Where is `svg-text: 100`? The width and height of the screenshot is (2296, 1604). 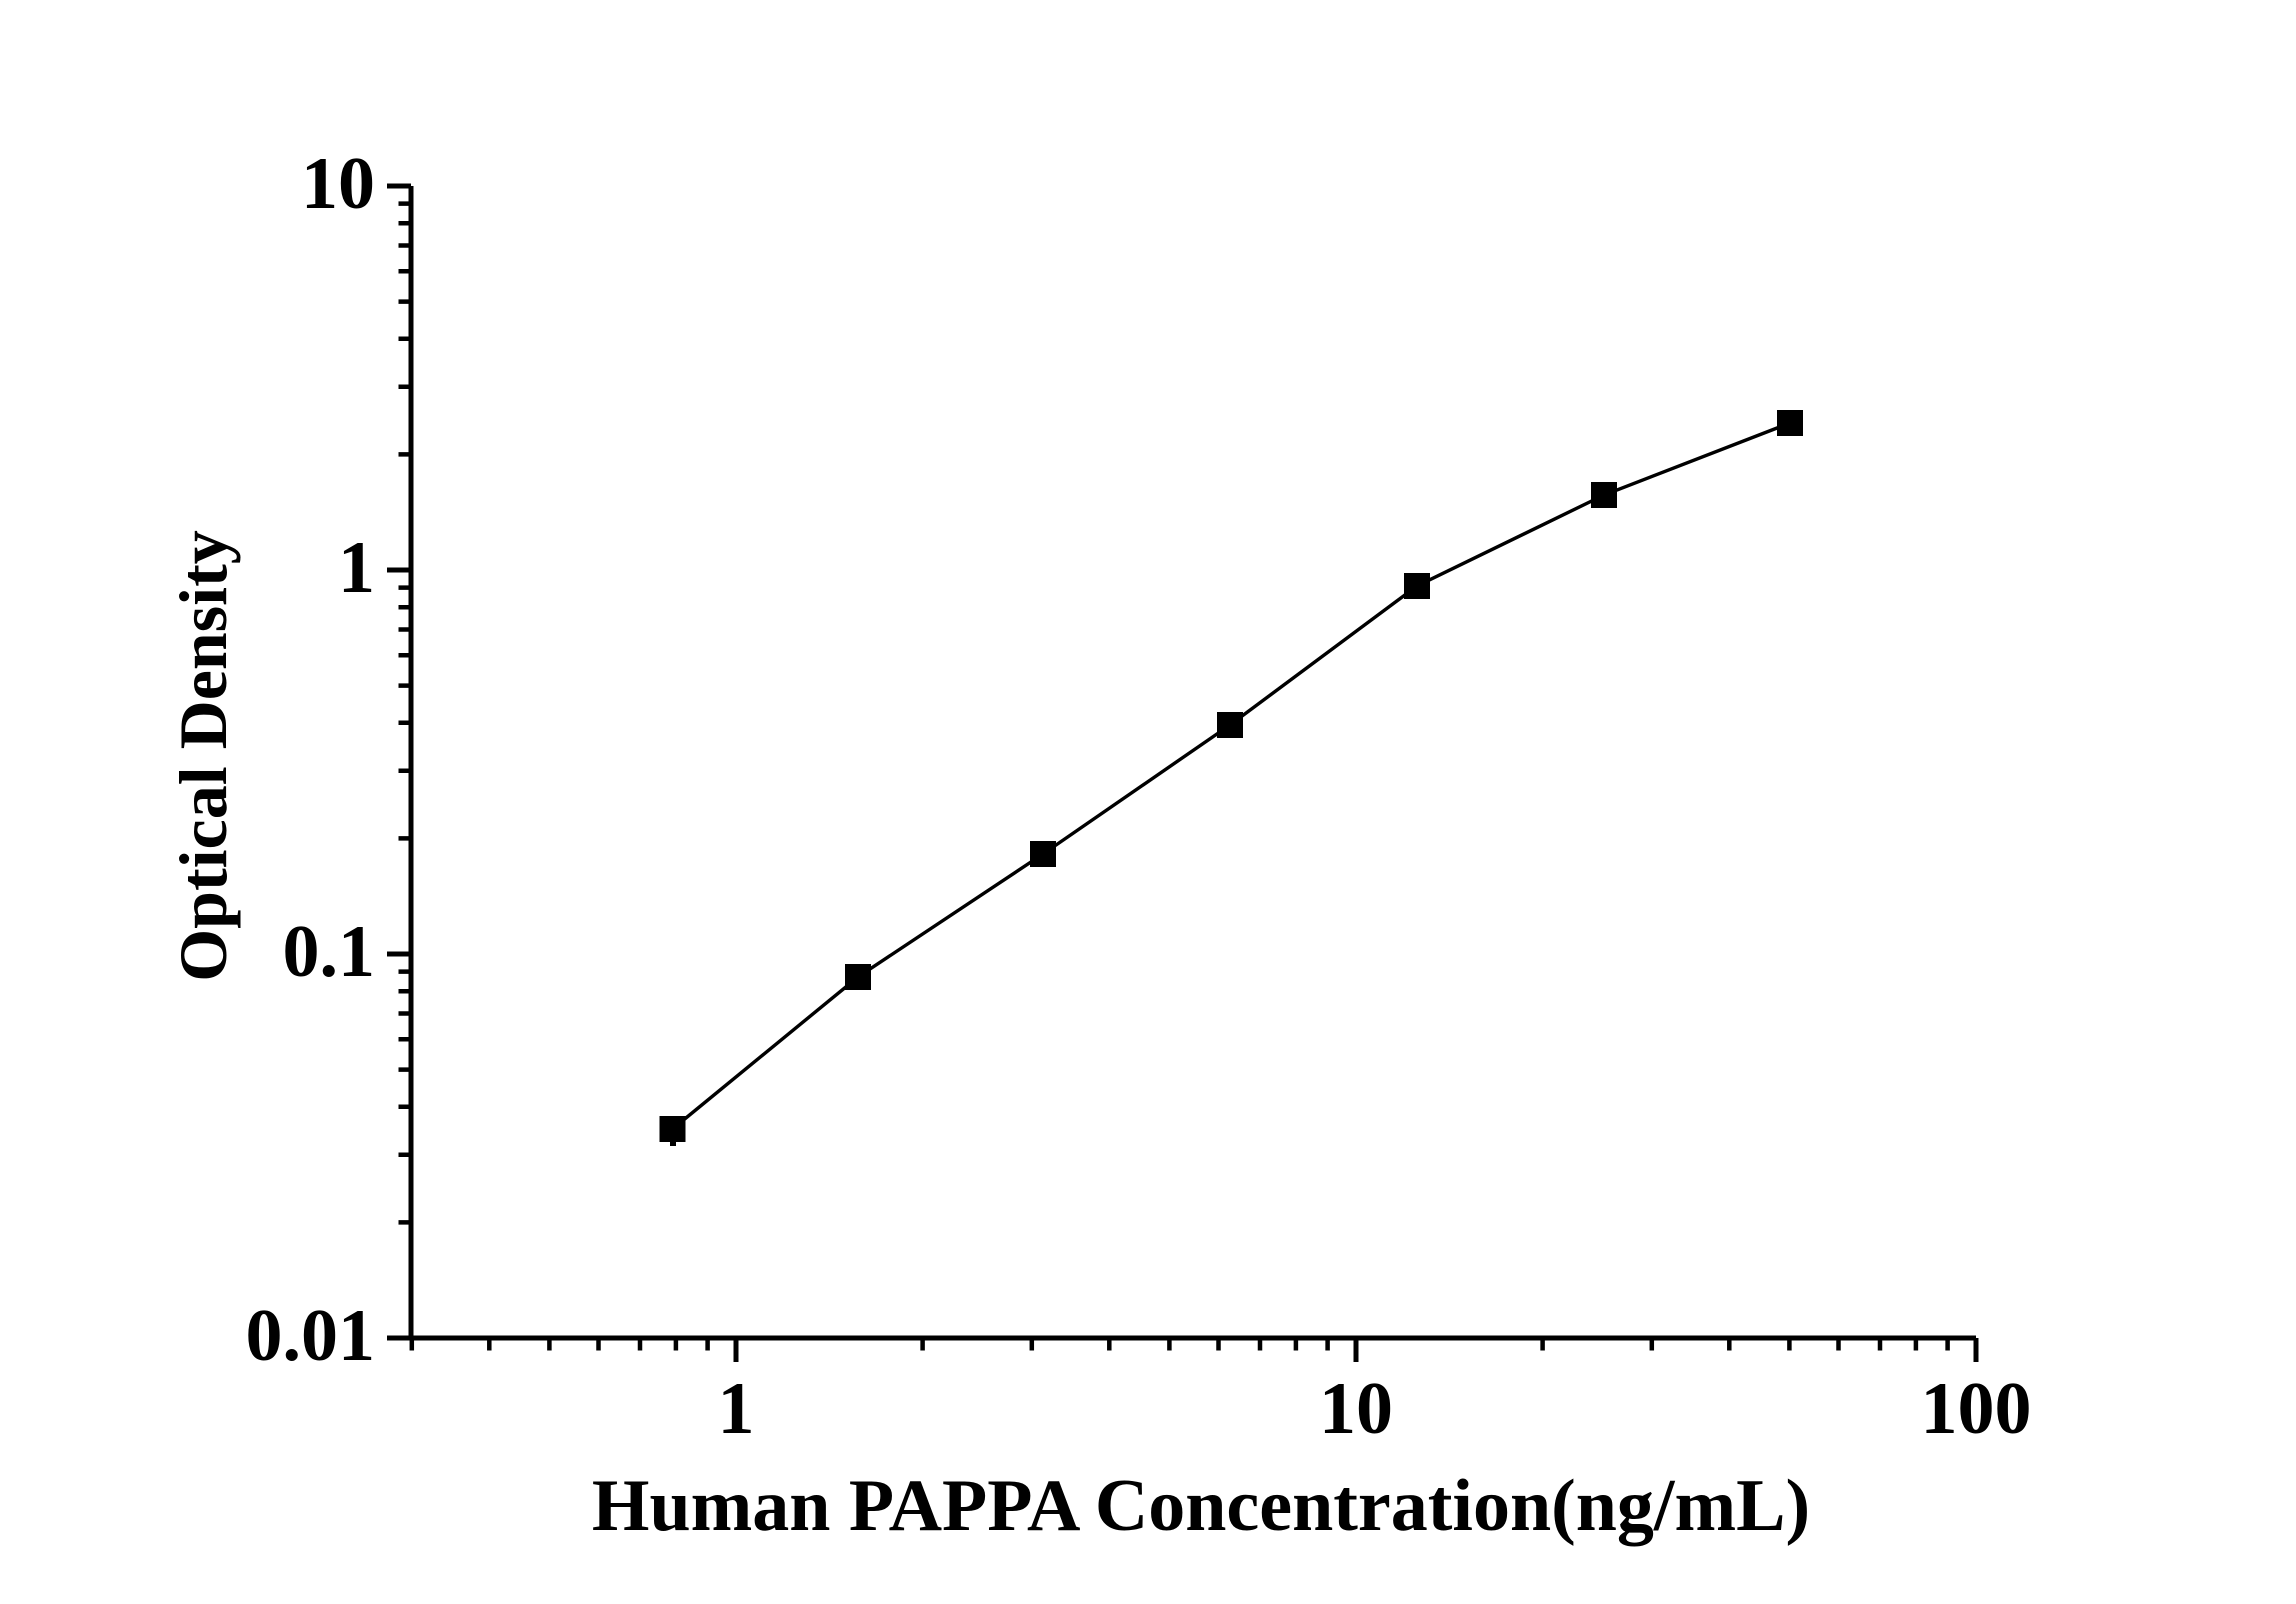
svg-text: 100 is located at coordinates (1976, 1409).